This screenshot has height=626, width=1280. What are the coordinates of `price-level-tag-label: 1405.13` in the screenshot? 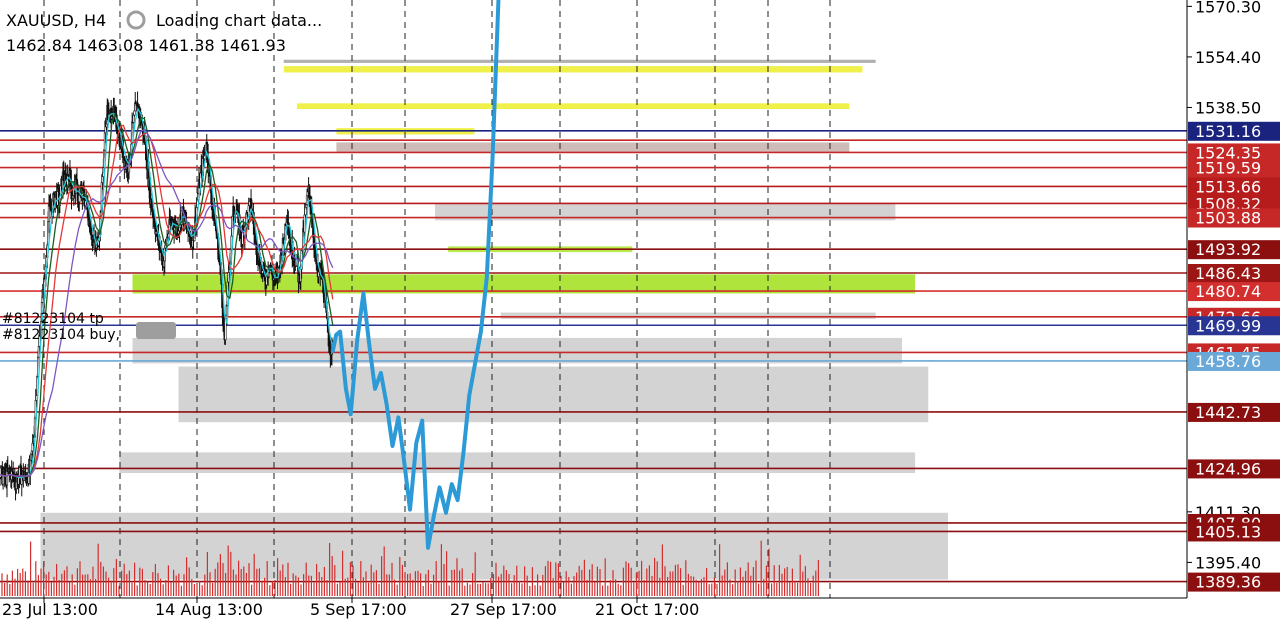 It's located at (1228, 531).